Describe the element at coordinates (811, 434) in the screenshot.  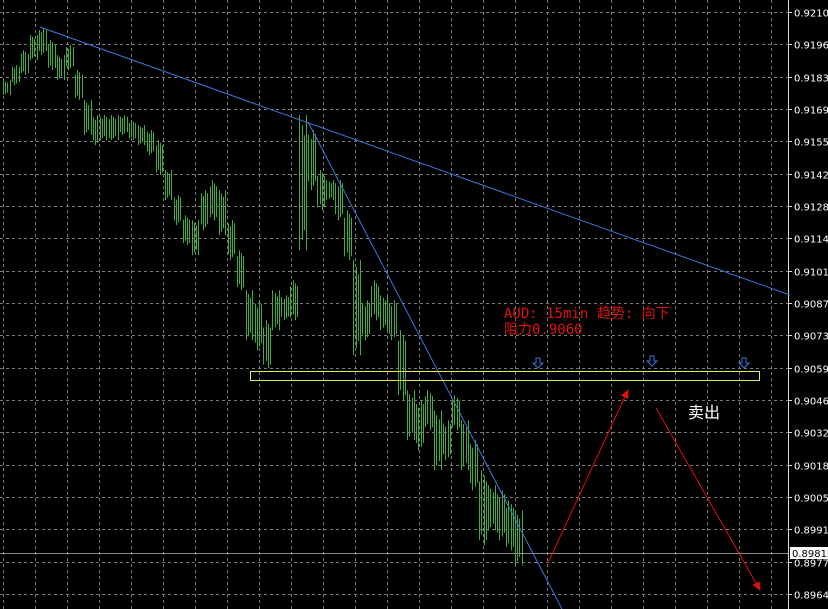
I see `y-tick-label: 0.90325` at that location.